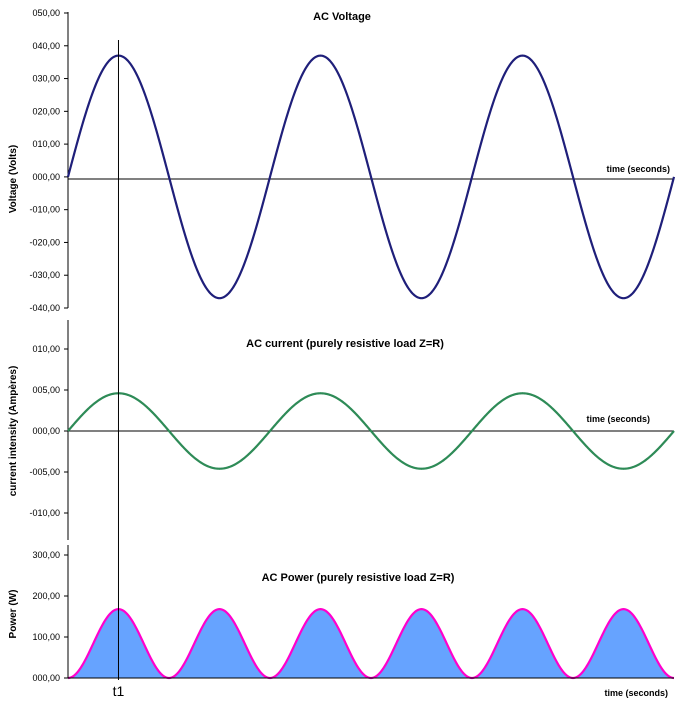 The width and height of the screenshot is (684, 710). What do you see at coordinates (345, 344) in the screenshot?
I see `current-chart-title: AC current (purely resistive load Z=R)` at bounding box center [345, 344].